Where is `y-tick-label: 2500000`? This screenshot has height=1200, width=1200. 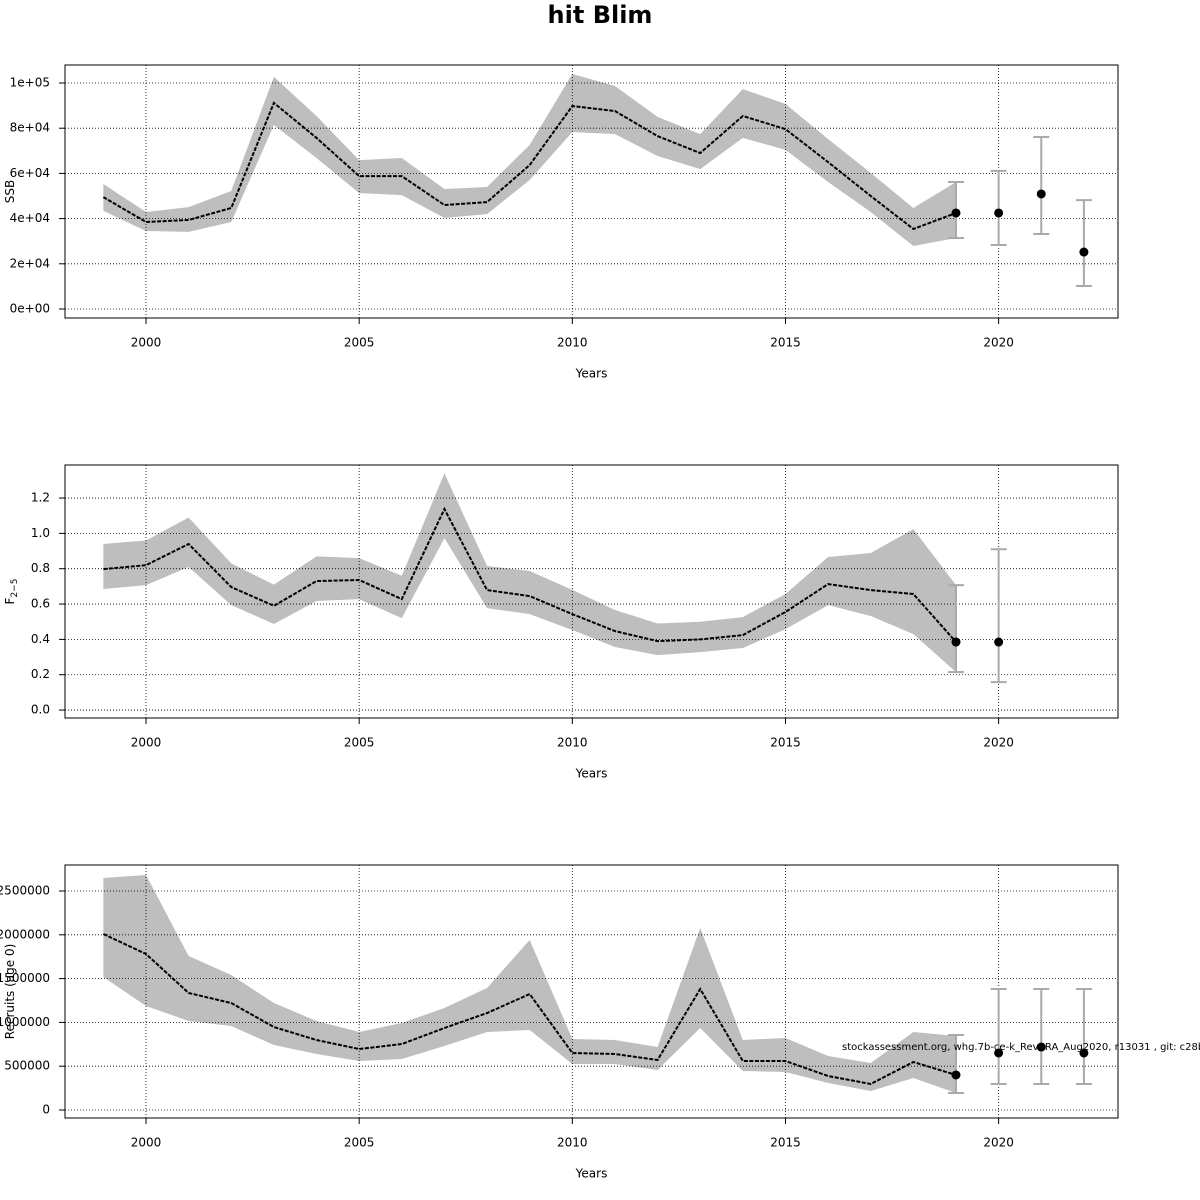 y-tick-label: 2500000 is located at coordinates (25, 890).